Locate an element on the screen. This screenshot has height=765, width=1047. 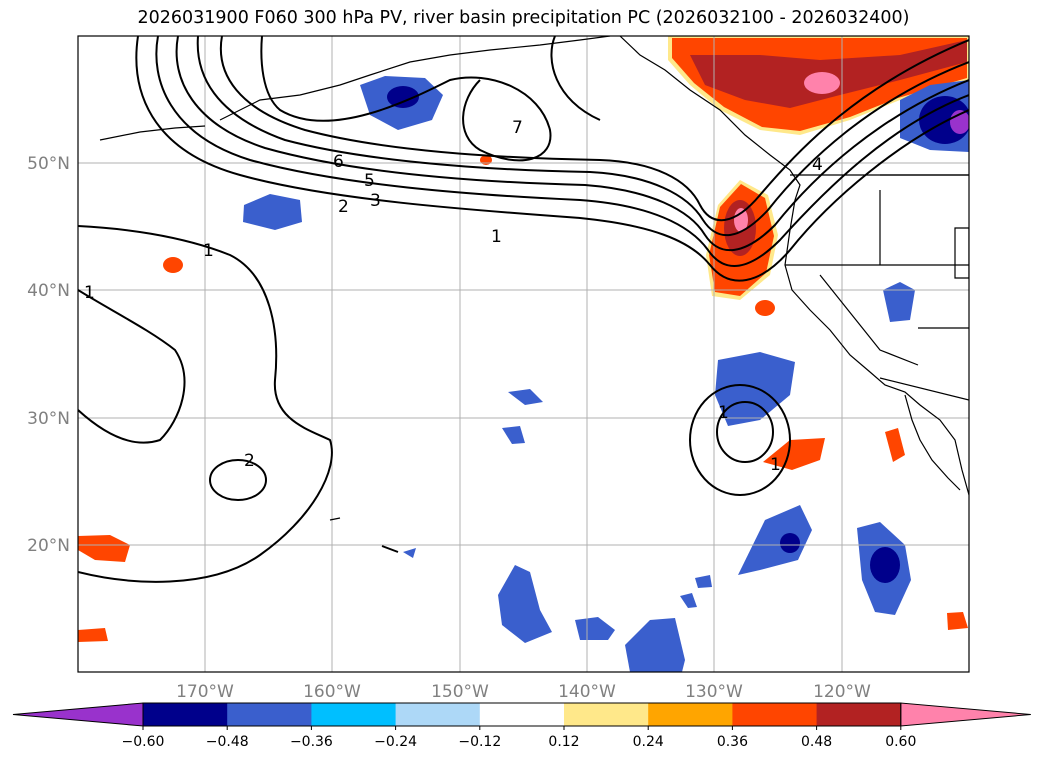
negative-anomaly-west is located at coordinates (272, 212).